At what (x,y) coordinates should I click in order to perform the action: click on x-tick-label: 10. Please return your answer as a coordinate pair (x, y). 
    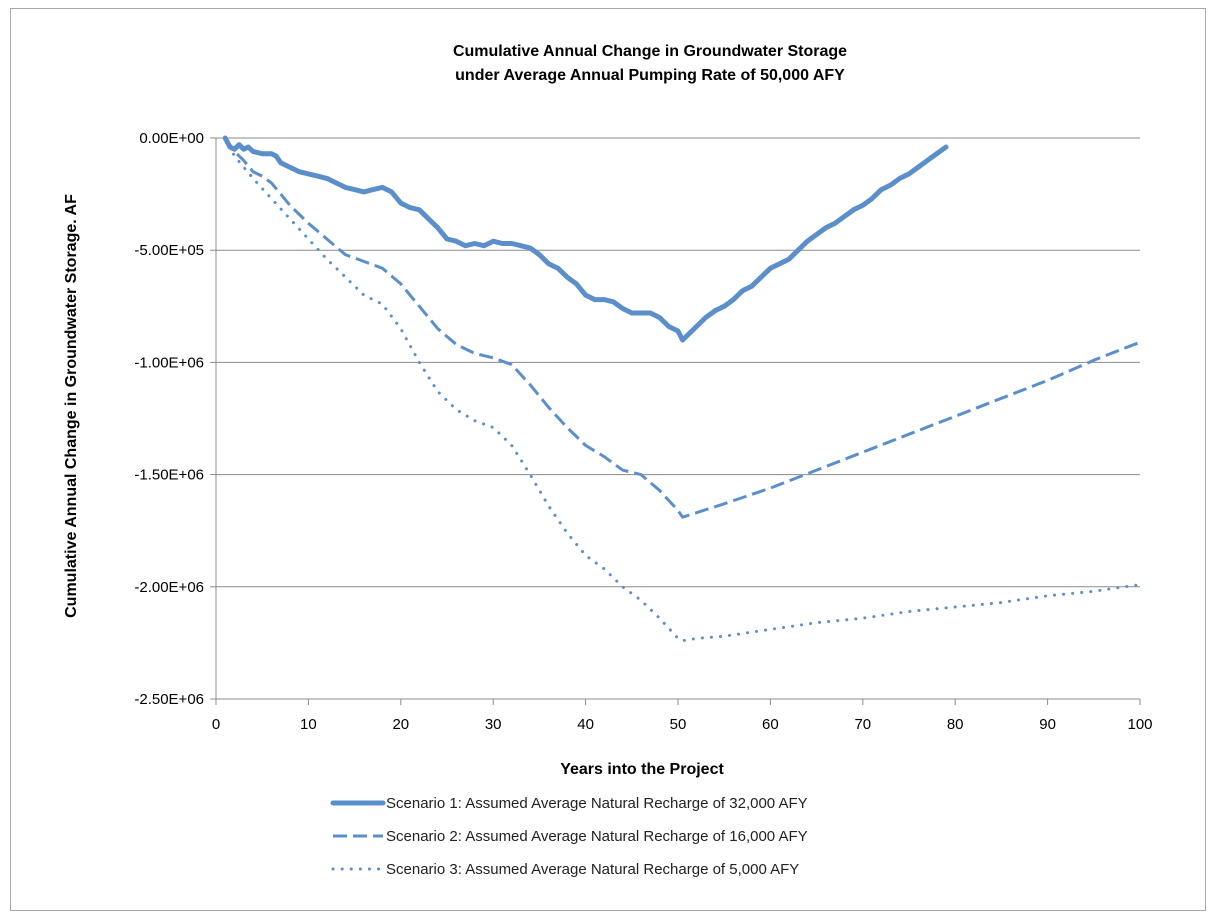
    Looking at the image, I should click on (308, 724).